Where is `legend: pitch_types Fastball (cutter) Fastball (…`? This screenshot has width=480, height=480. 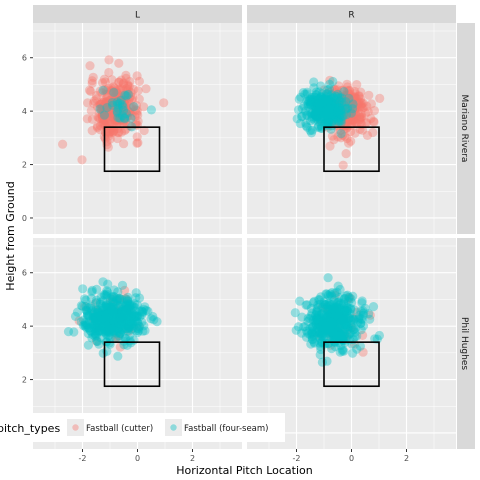 legend: pitch_types Fastball (cutter) Fastball (… is located at coordinates (142, 427).